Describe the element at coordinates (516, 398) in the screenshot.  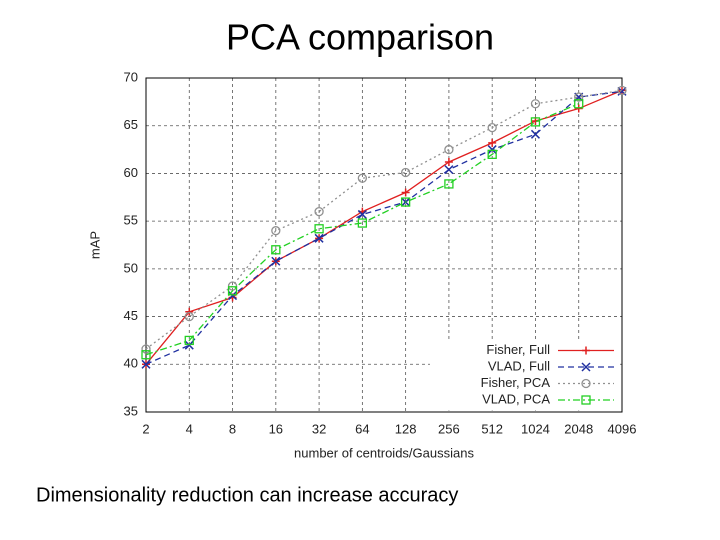
I see `legend-label: VLAD, PCA` at that location.